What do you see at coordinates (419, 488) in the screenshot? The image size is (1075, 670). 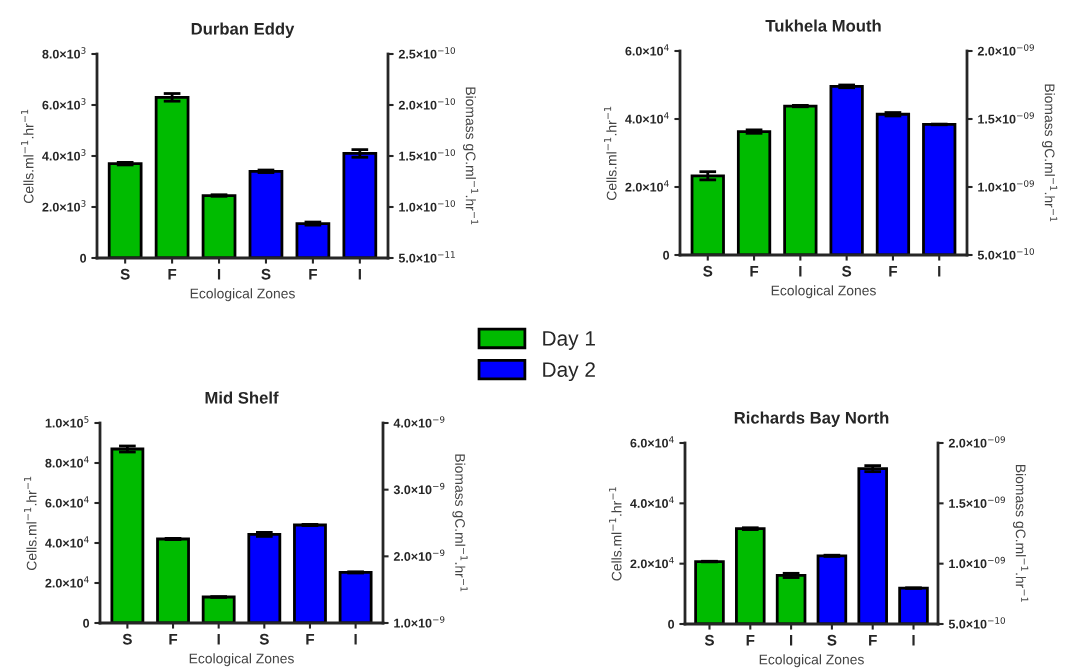 I see `y2-tick-label: 3.0×10$^{−9}$` at bounding box center [419, 488].